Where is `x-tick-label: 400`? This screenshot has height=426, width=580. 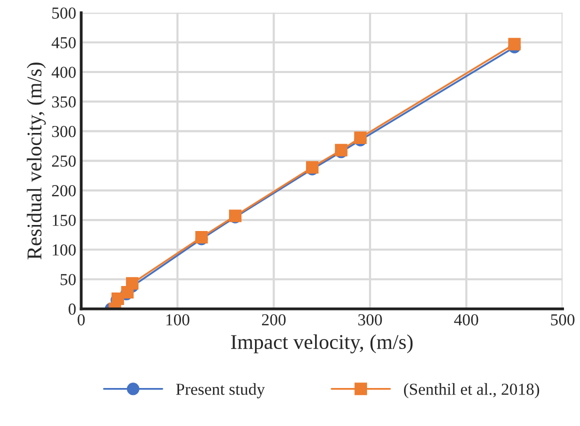 x-tick-label: 400 is located at coordinates (466, 320).